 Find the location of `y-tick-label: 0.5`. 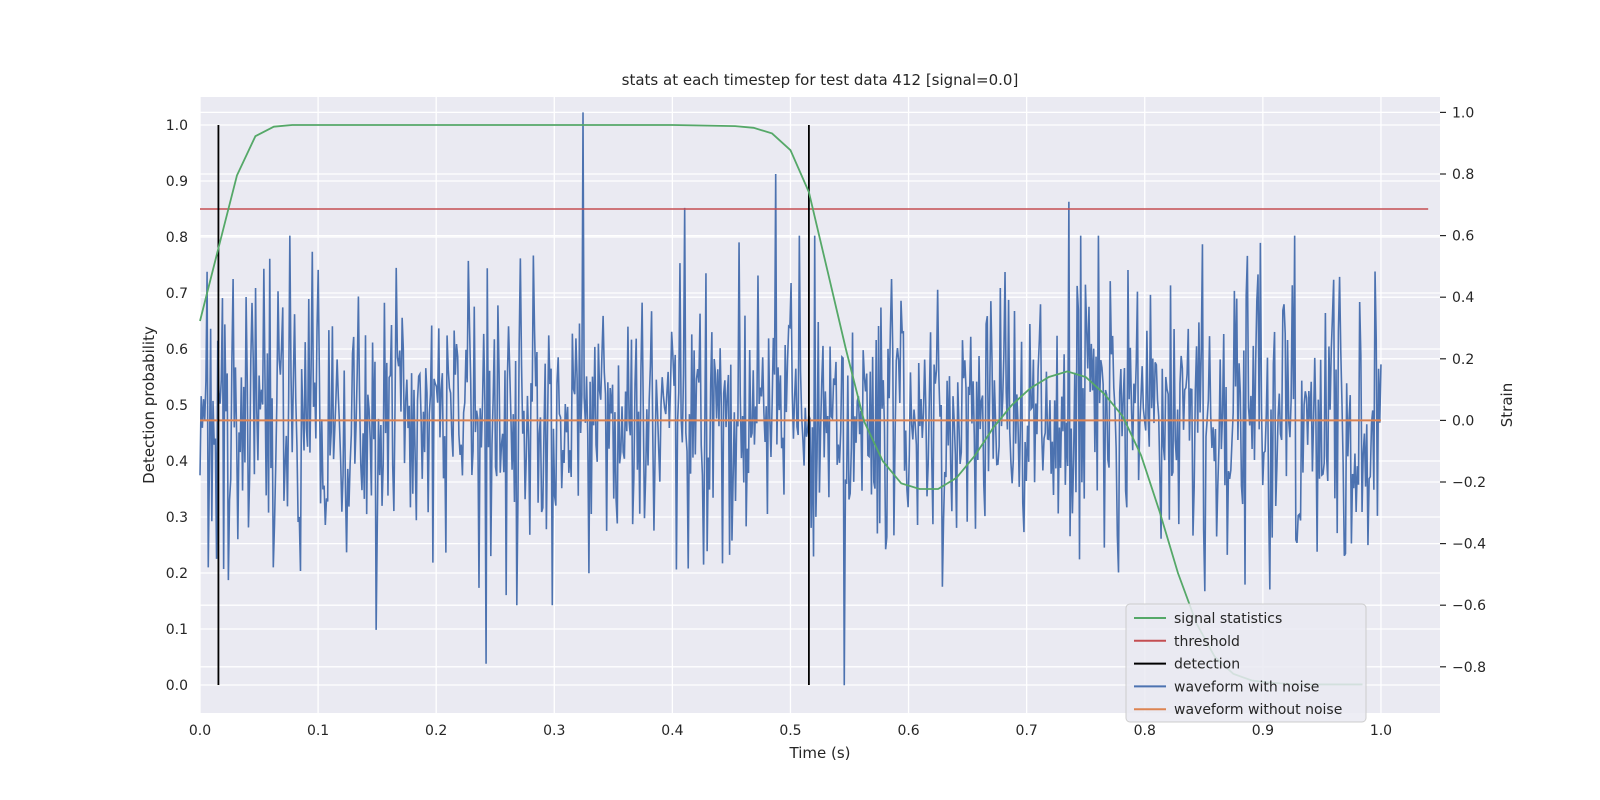

y-tick-label: 0.5 is located at coordinates (177, 406).